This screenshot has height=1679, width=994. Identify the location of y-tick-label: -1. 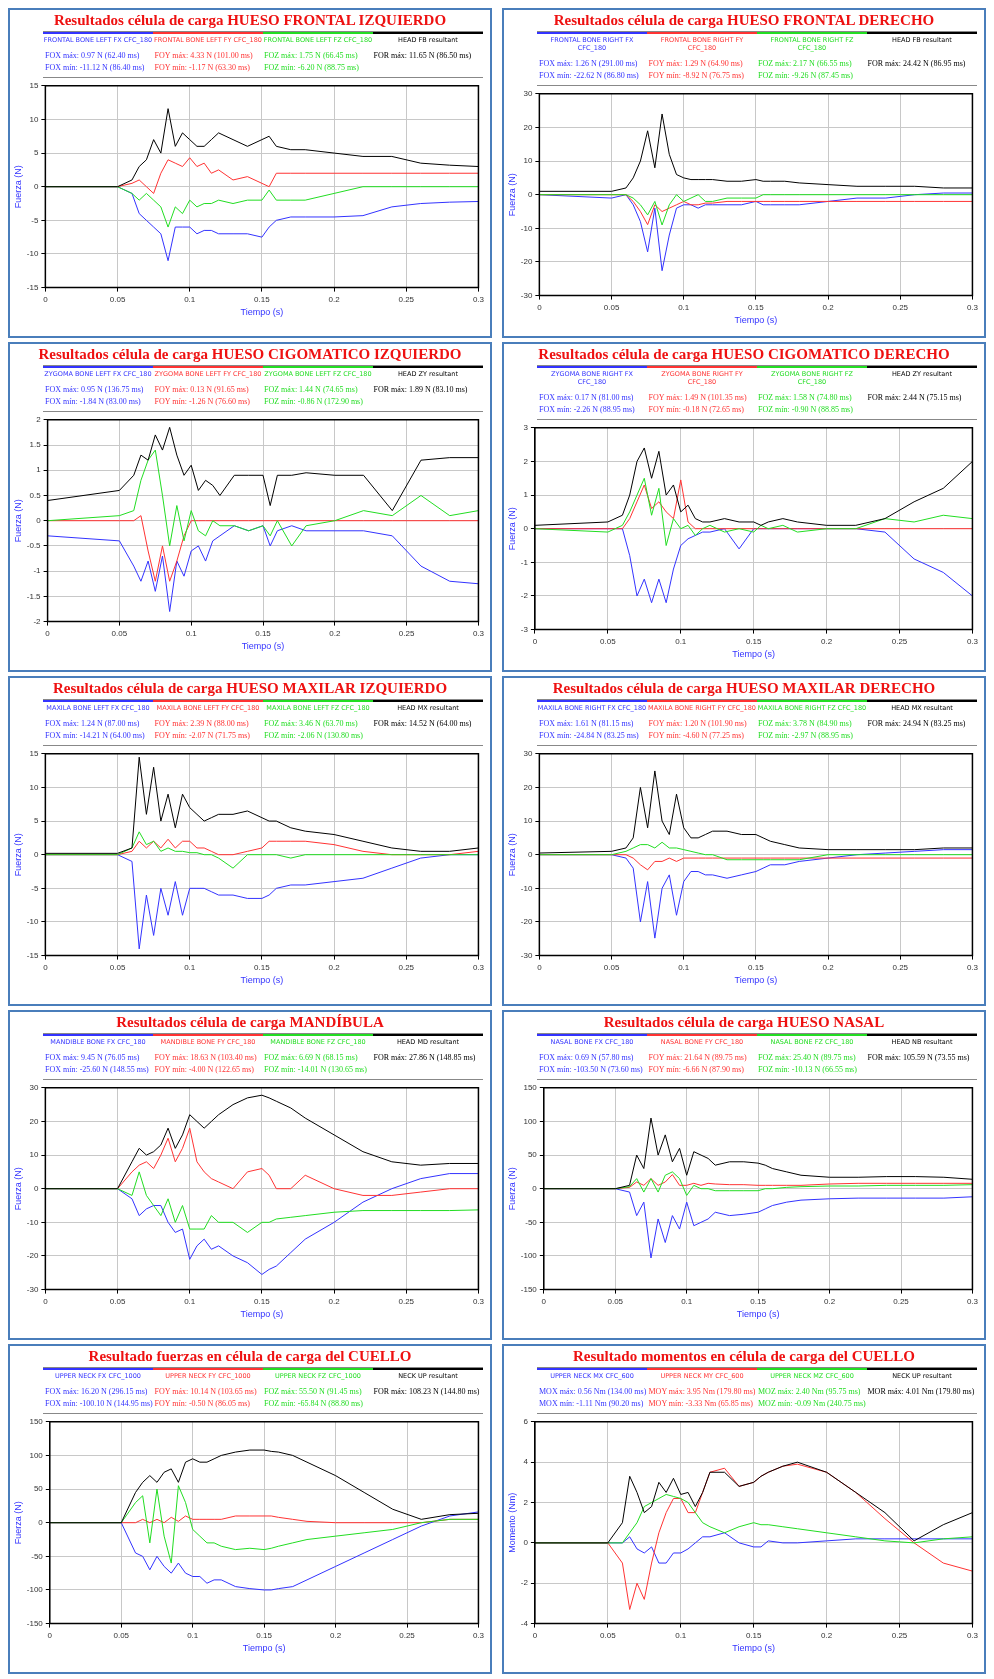
(37, 571).